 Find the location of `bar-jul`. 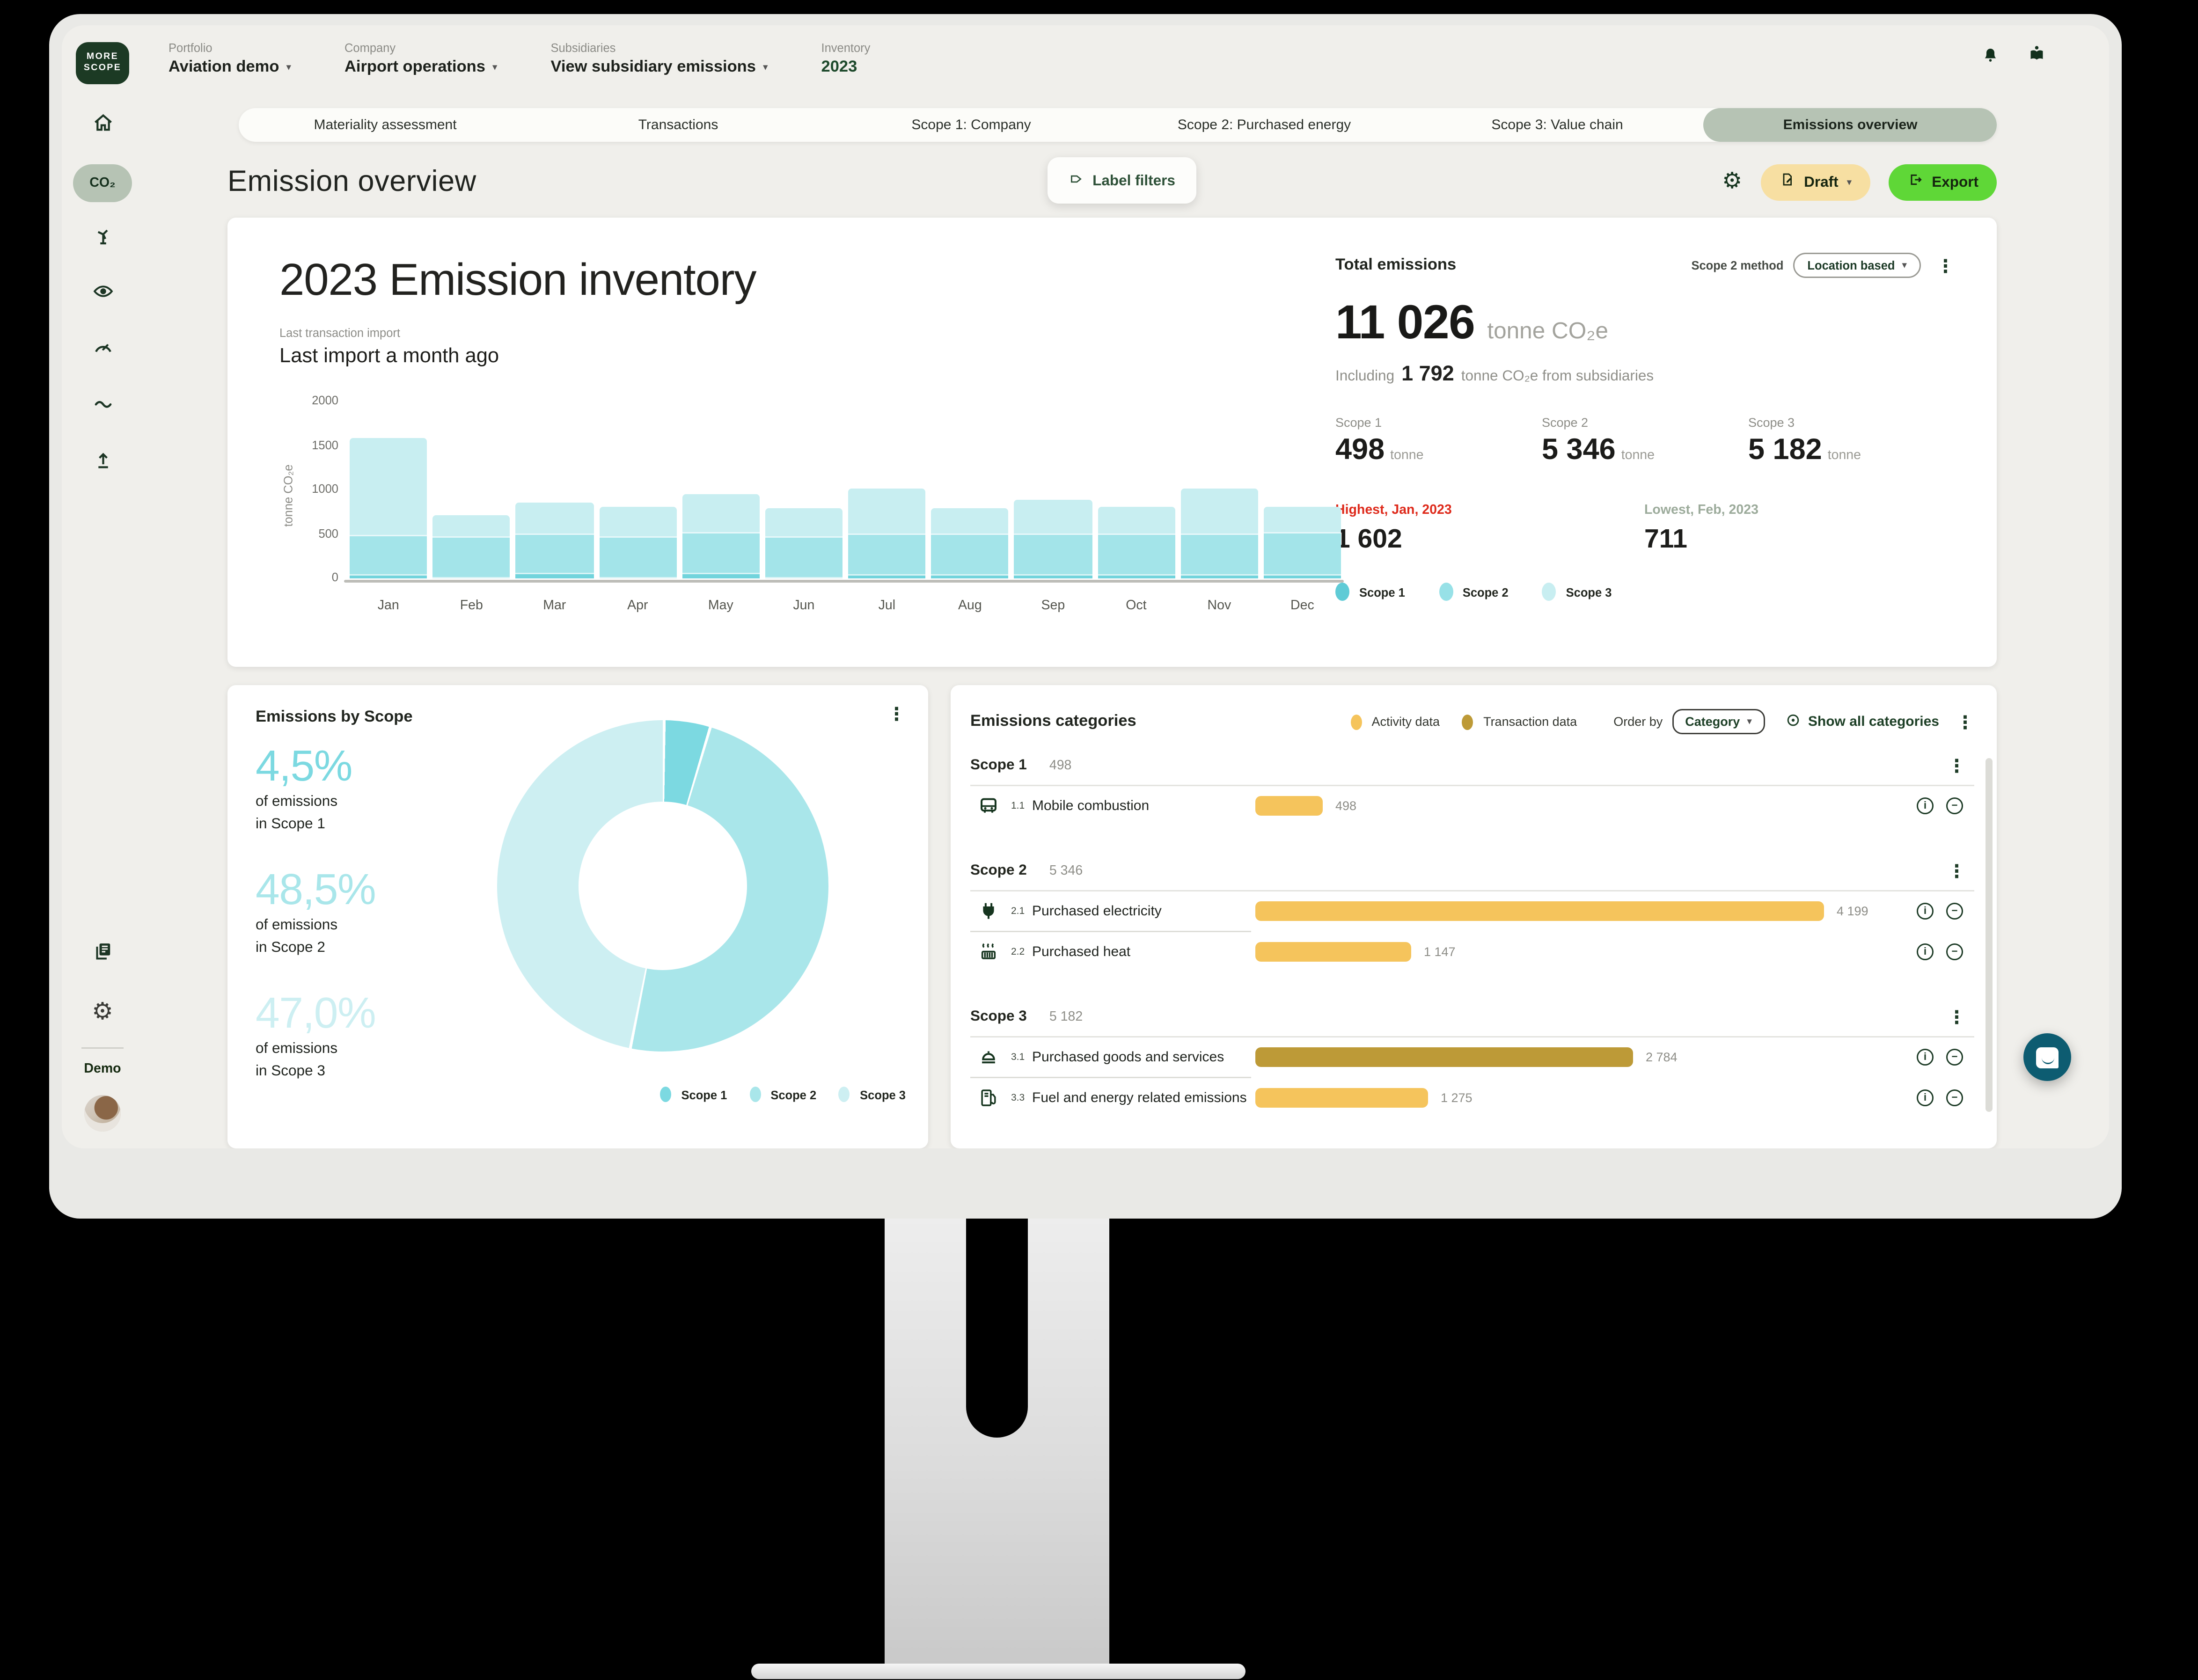

bar-jul is located at coordinates (887, 534).